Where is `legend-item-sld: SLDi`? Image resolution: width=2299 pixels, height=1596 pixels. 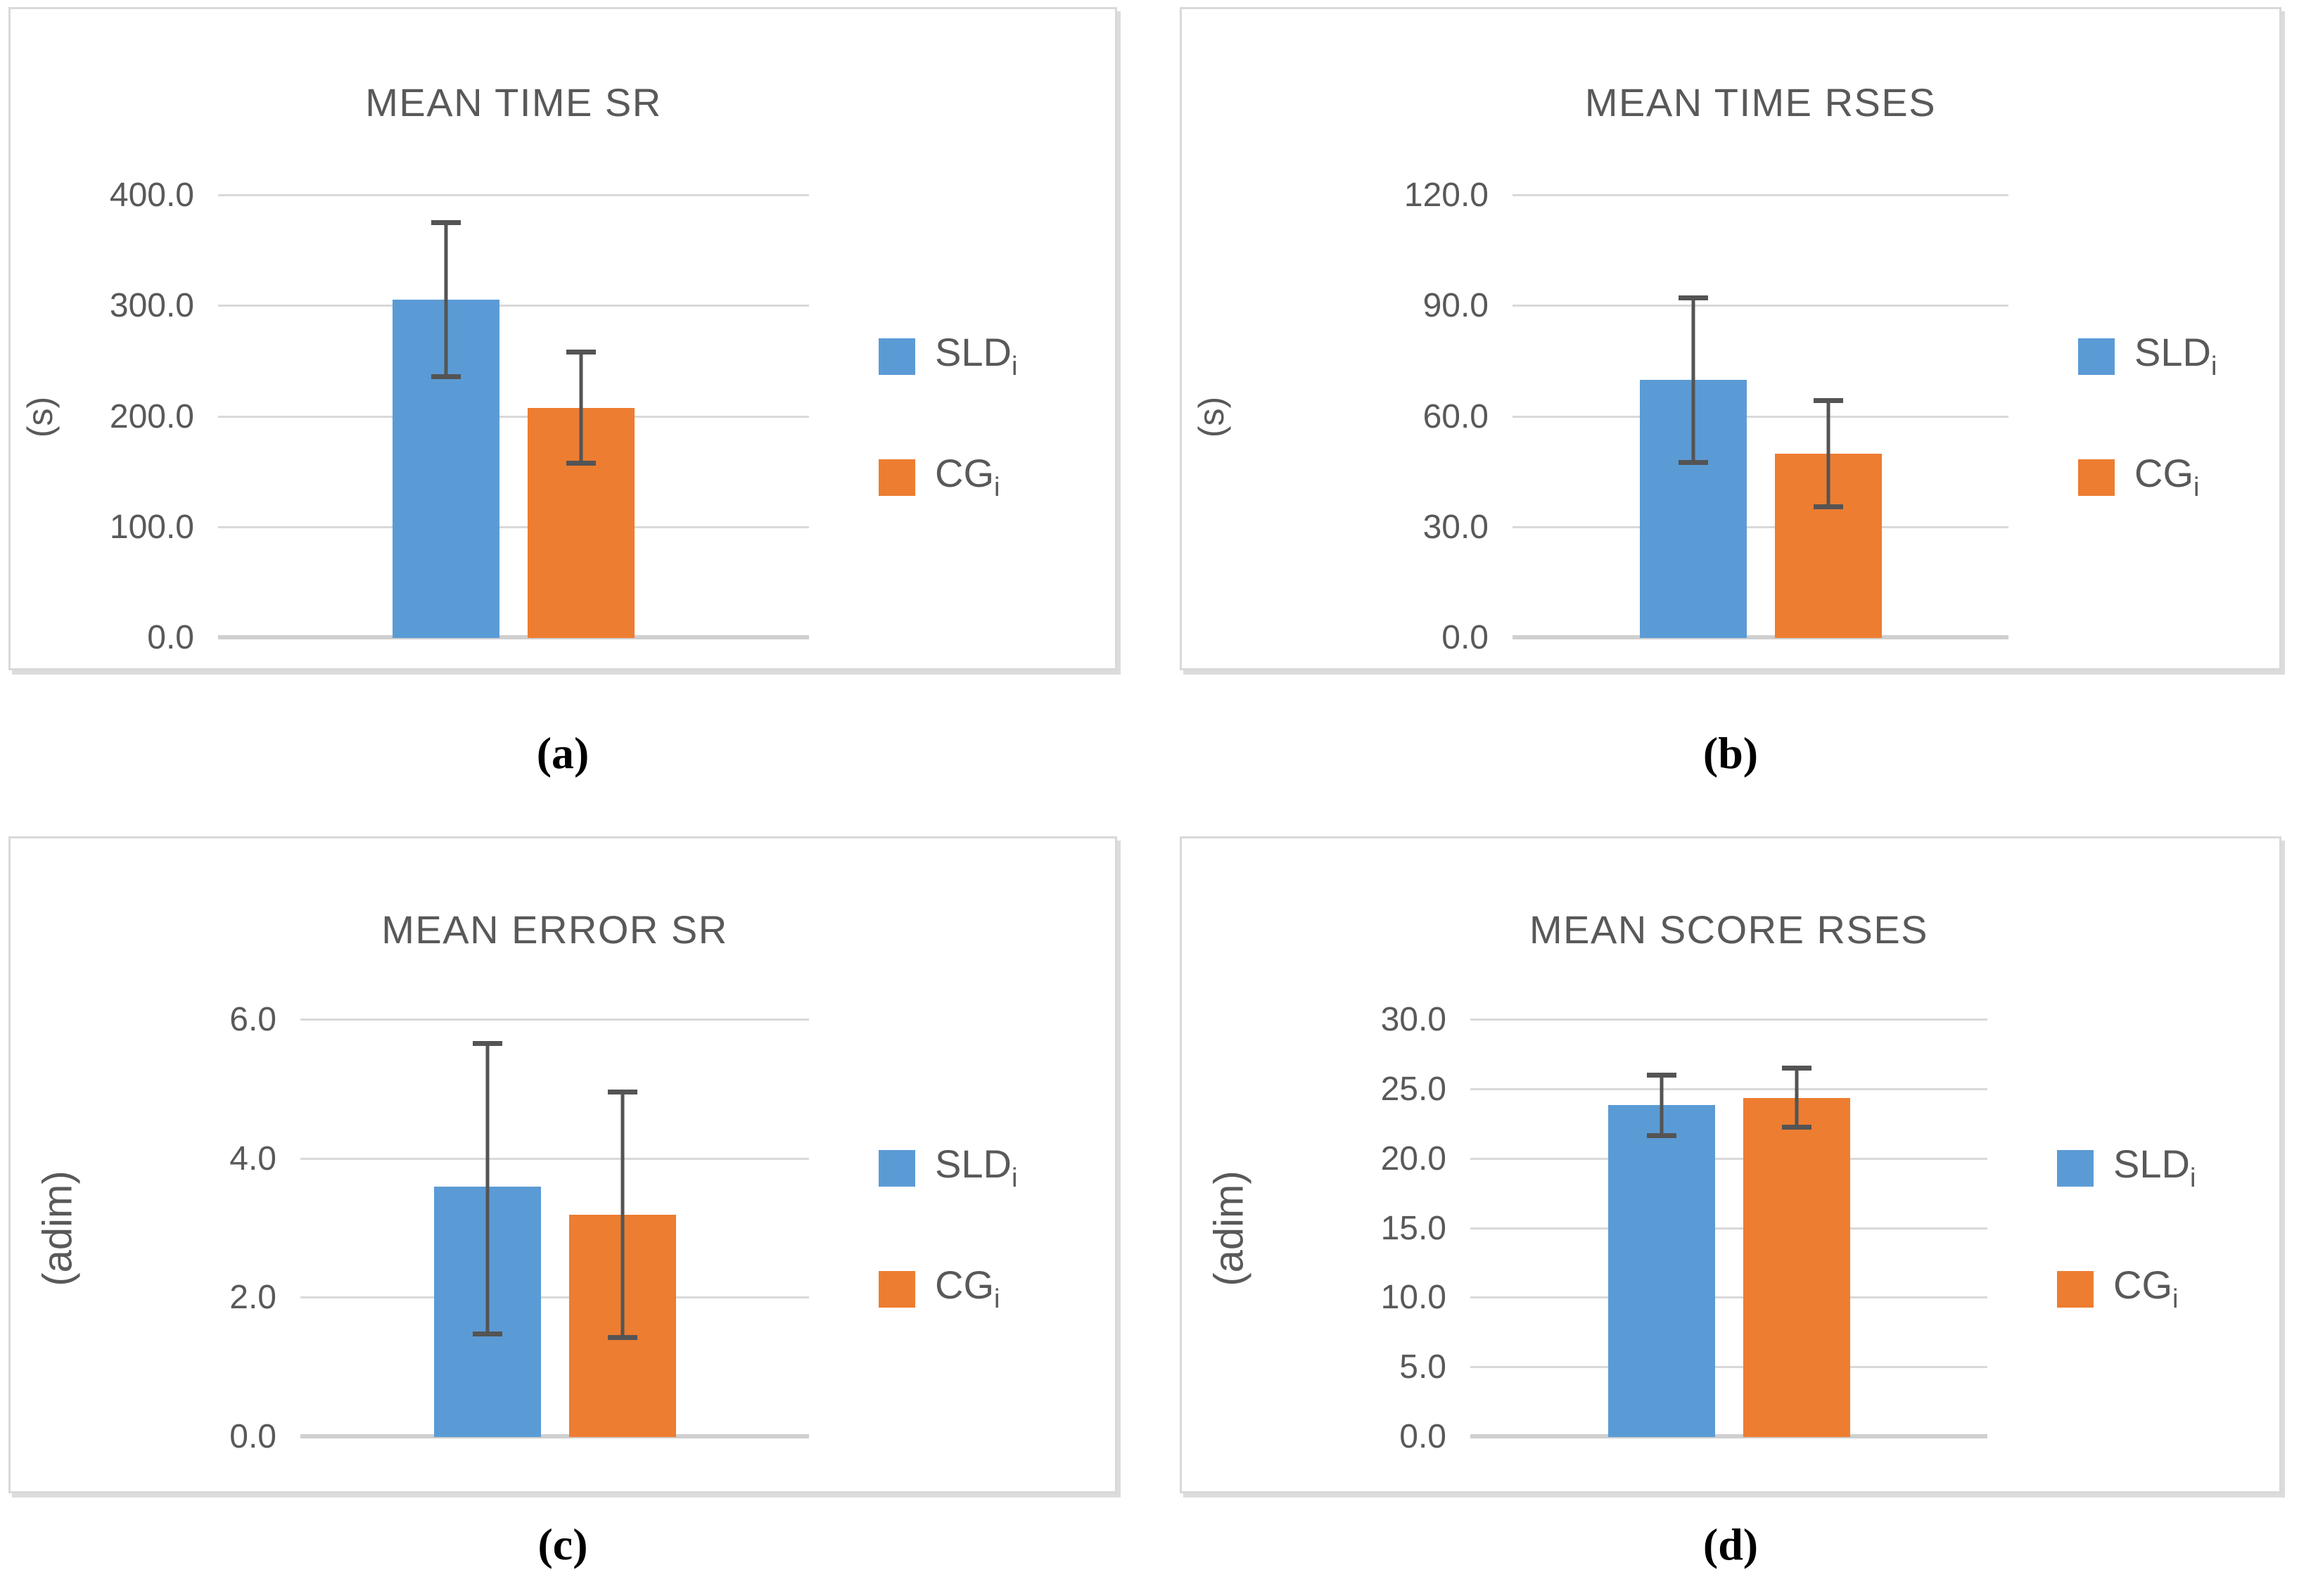 legend-item-sld: SLDi is located at coordinates (2168, 1168).